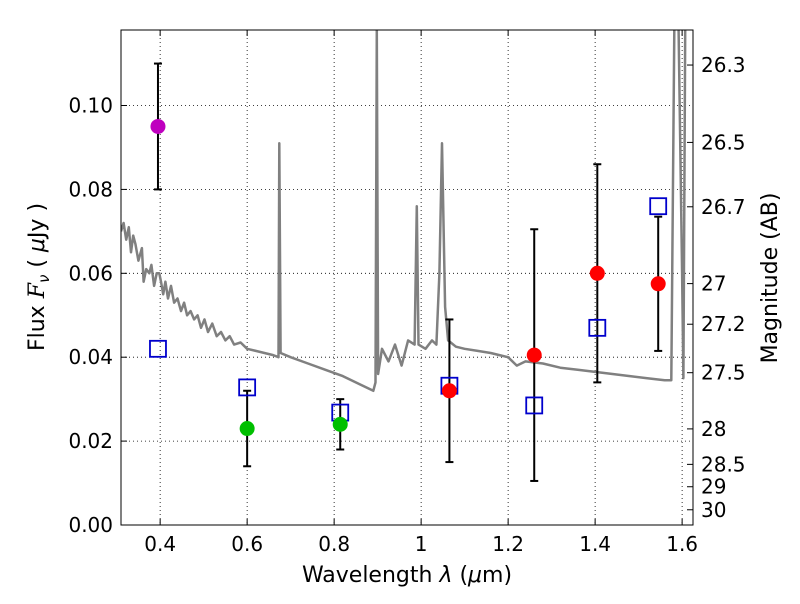 The width and height of the screenshot is (800, 604). I want to click on y-tick-label: 0.06, so click(90, 273).